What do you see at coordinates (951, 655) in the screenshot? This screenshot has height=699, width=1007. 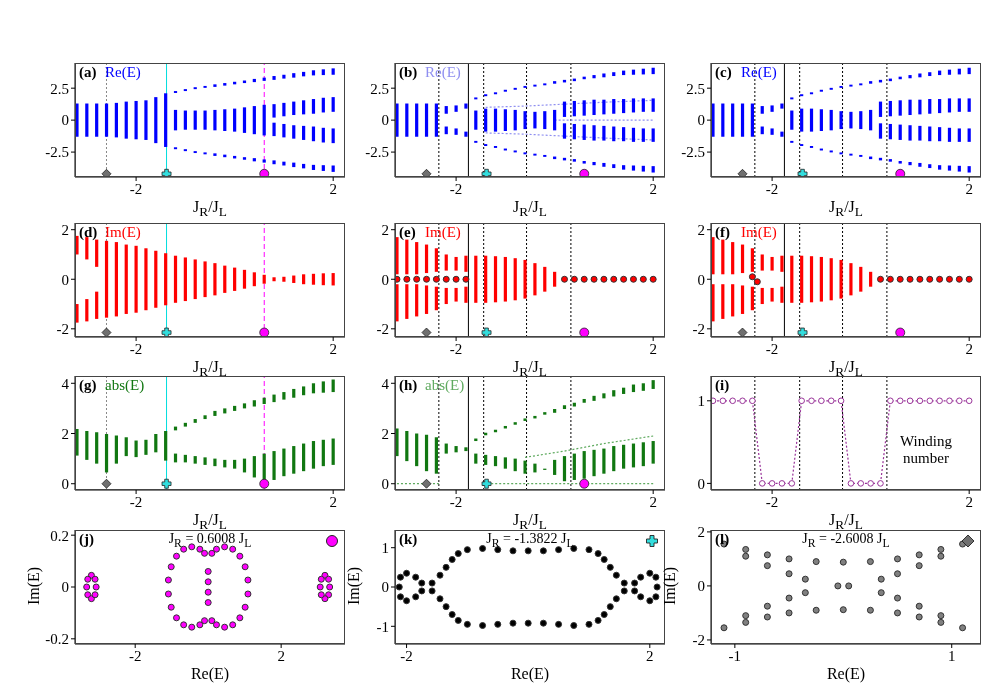 I see `x-tick-label: 1` at bounding box center [951, 655].